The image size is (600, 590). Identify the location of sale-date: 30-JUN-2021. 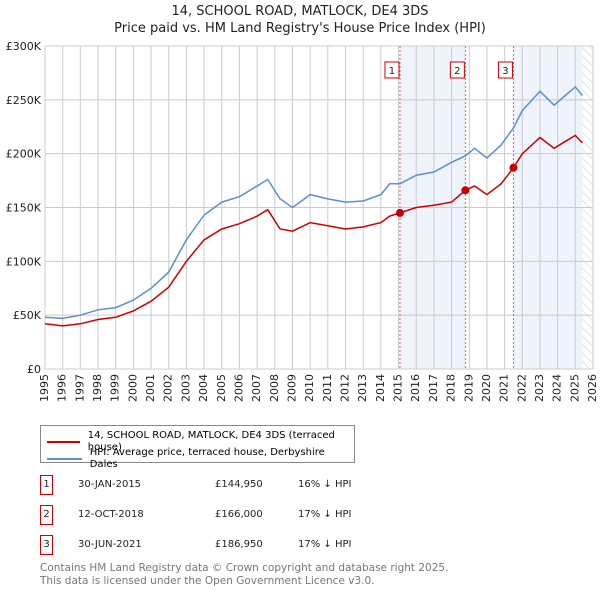
(110, 544).